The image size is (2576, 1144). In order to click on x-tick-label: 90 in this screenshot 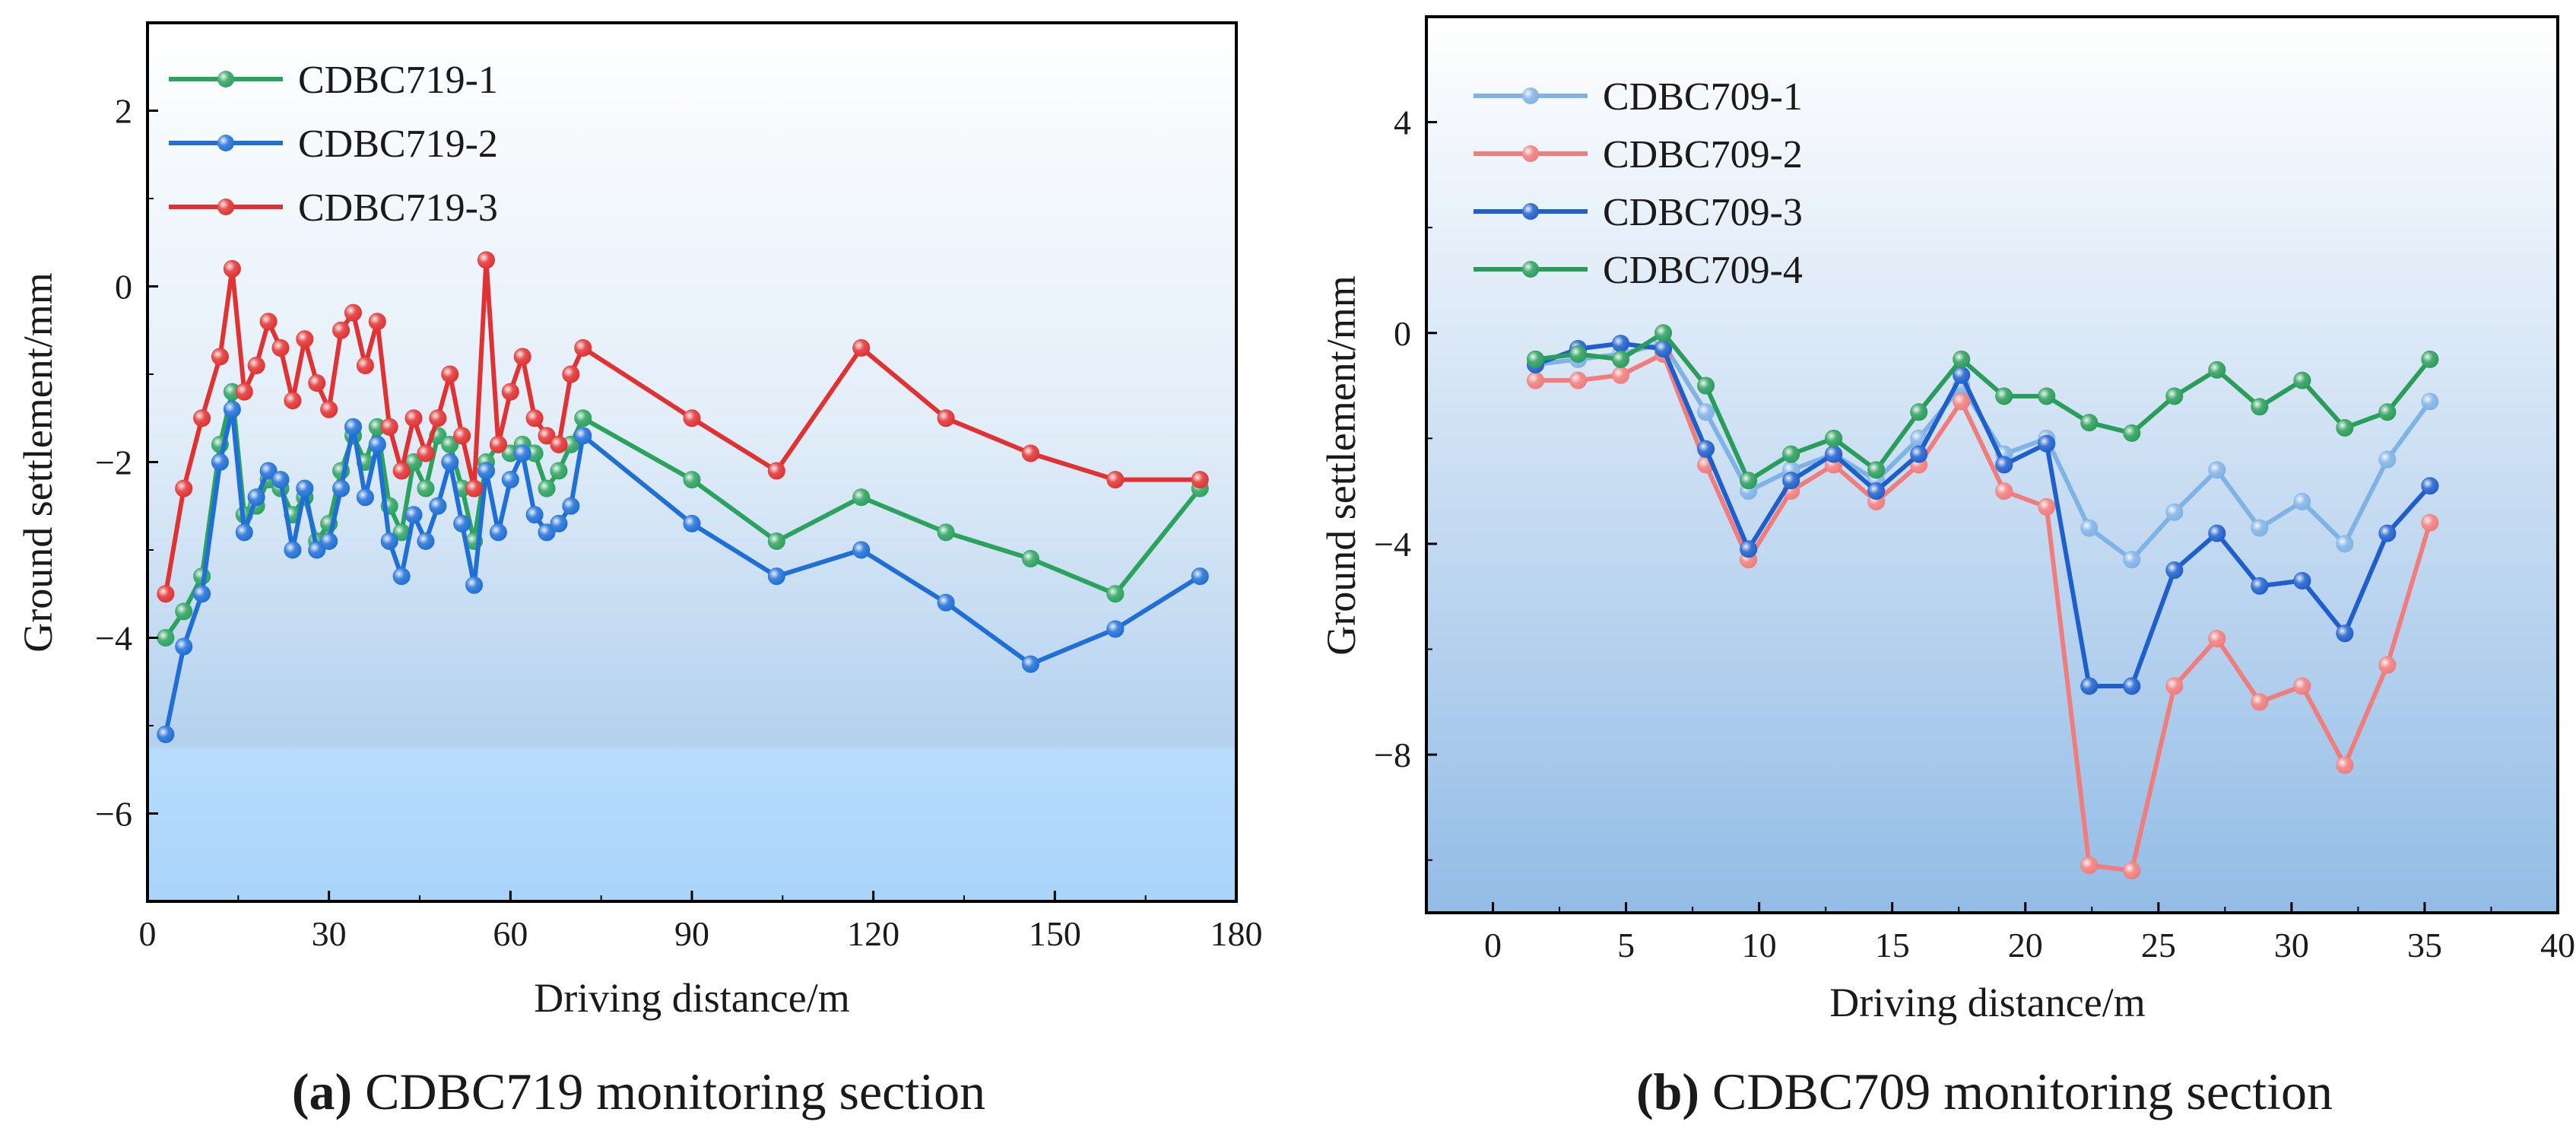, I will do `click(692, 933)`.